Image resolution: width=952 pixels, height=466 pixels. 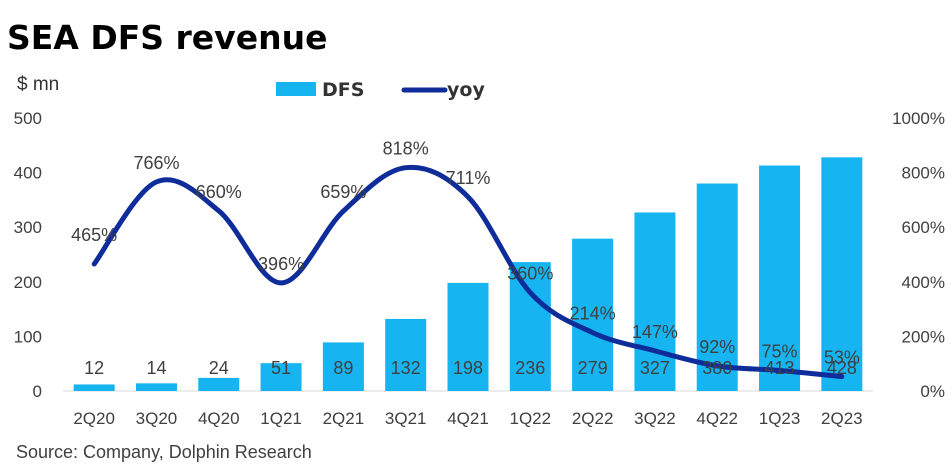 What do you see at coordinates (157, 418) in the screenshot?
I see `x-tick-label: 3Q20` at bounding box center [157, 418].